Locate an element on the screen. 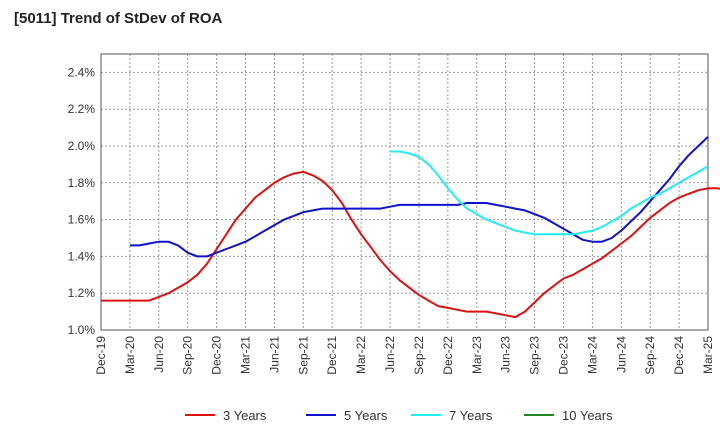  series-line-7-years is located at coordinates (549, 193).